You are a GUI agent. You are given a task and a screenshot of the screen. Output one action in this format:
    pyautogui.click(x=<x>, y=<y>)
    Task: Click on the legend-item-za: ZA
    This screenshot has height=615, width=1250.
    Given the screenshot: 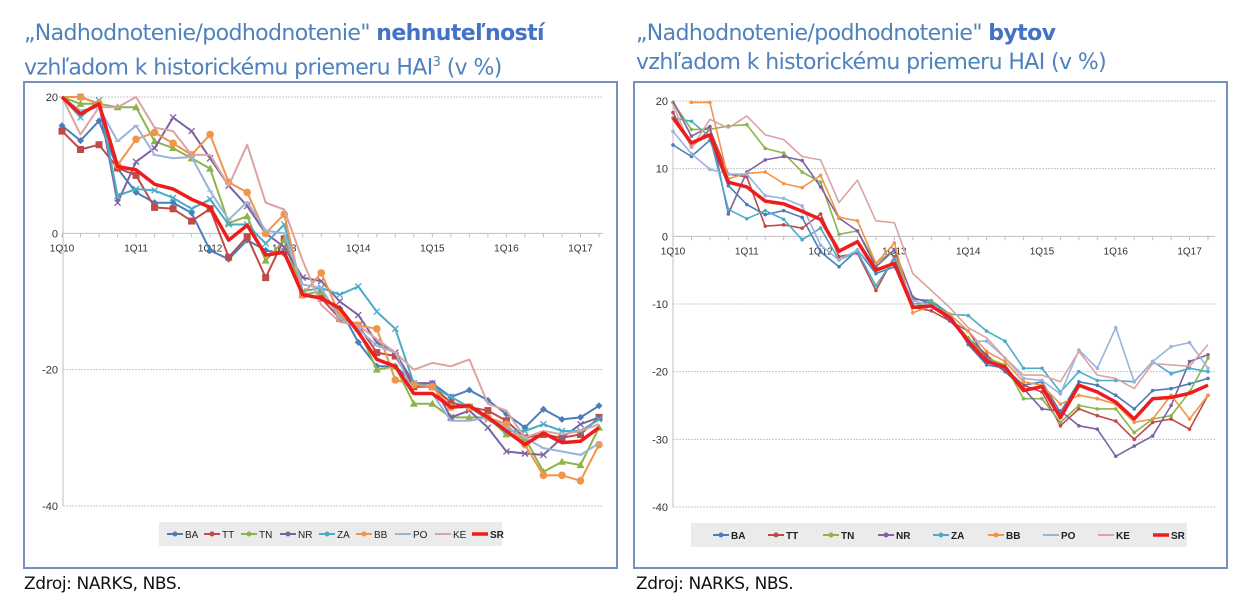 What is the action you would take?
    pyautogui.click(x=334, y=535)
    